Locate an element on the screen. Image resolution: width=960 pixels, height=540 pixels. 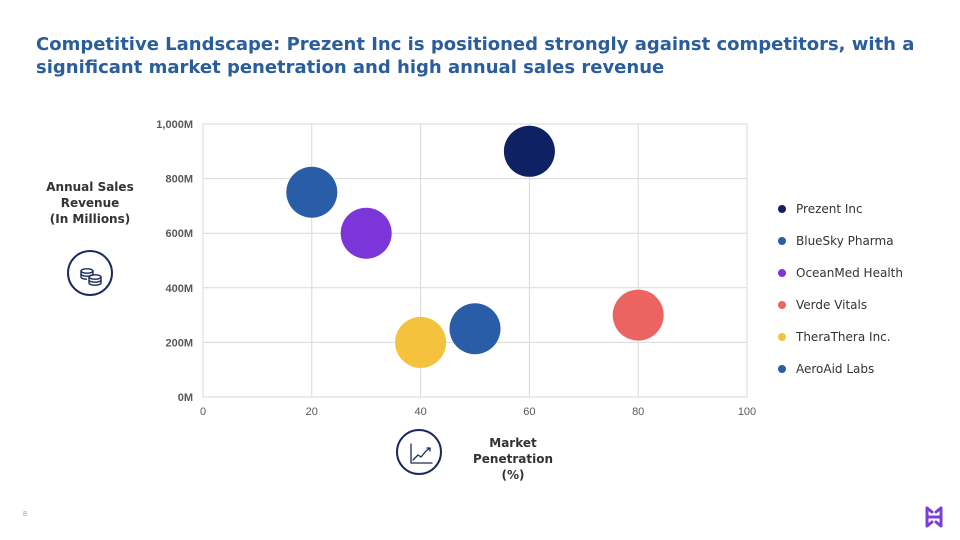
legend-item: TheraThera Inc. is located at coordinates (863, 337).